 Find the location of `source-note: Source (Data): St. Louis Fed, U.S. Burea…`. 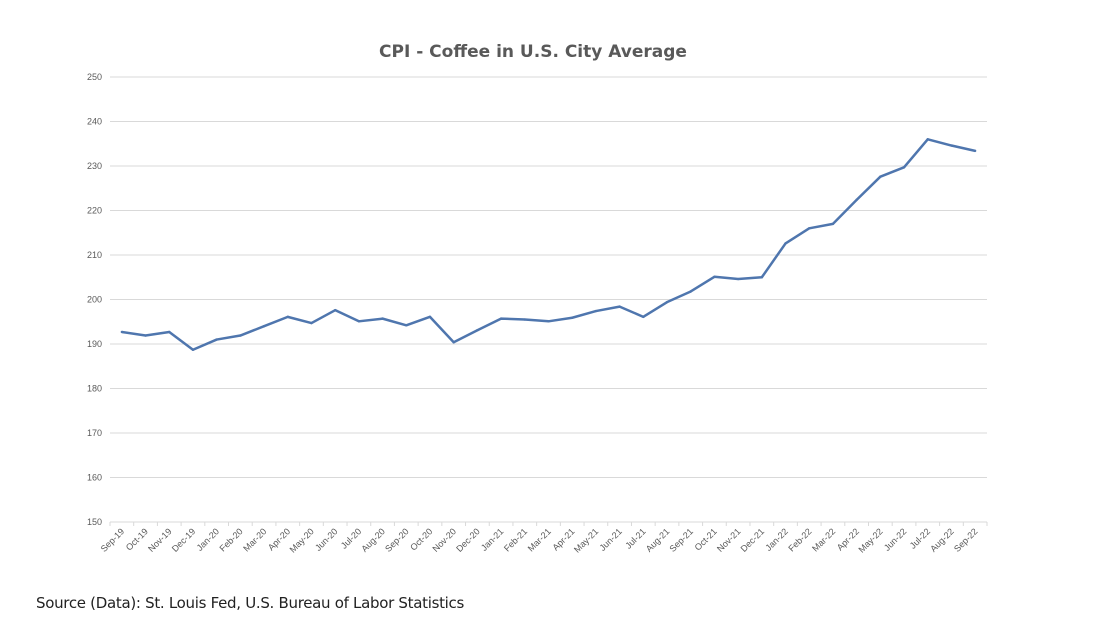

source-note: Source (Data): St. Louis Fed, U.S. Burea… is located at coordinates (250, 603).